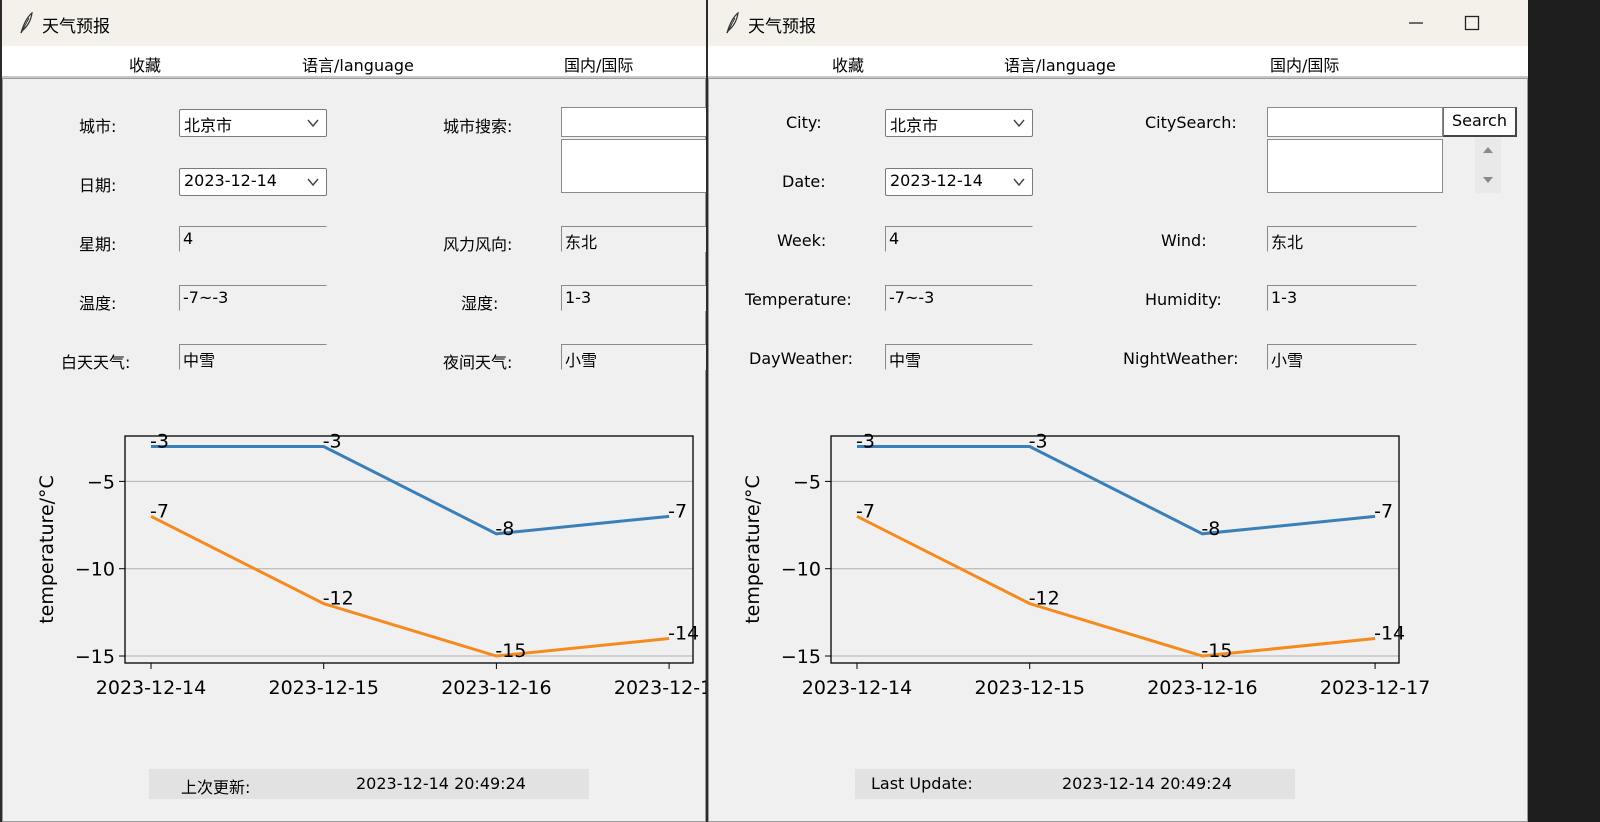 This screenshot has width=1600, height=822. I want to click on data-label: -15, so click(1216, 651).